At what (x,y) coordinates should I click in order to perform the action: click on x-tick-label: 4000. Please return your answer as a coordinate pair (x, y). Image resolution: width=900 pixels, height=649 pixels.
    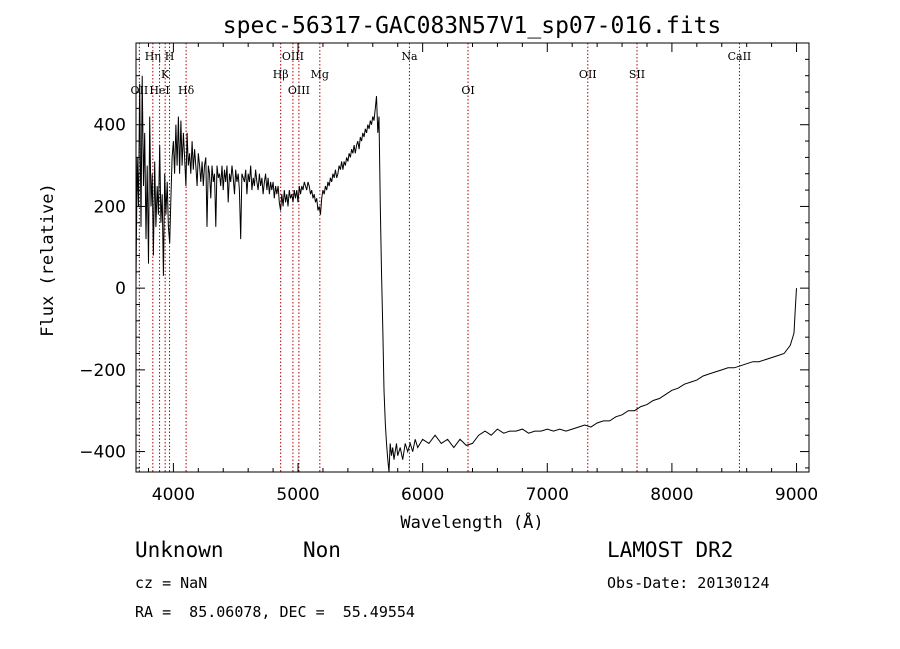
    Looking at the image, I should click on (173, 495).